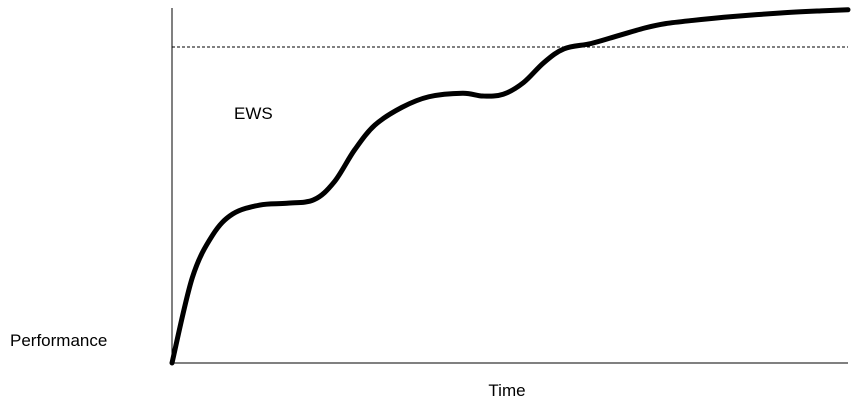  Describe the element at coordinates (253, 113) in the screenshot. I see `ews-annotation: EWS` at that location.